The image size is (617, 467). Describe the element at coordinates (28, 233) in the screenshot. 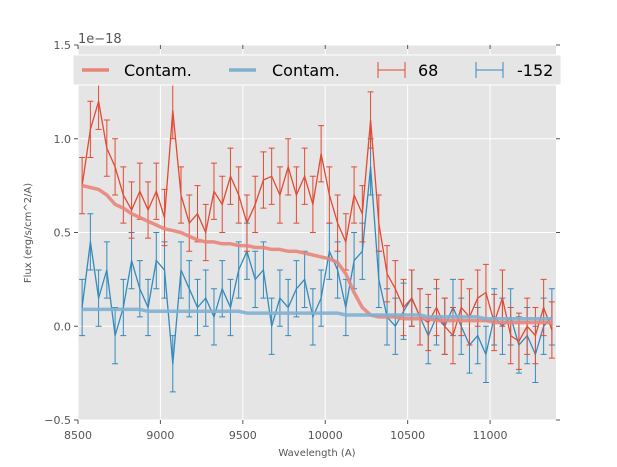

I see `y-axis-label: Flux (erg/s/cm^2/A)` at that location.